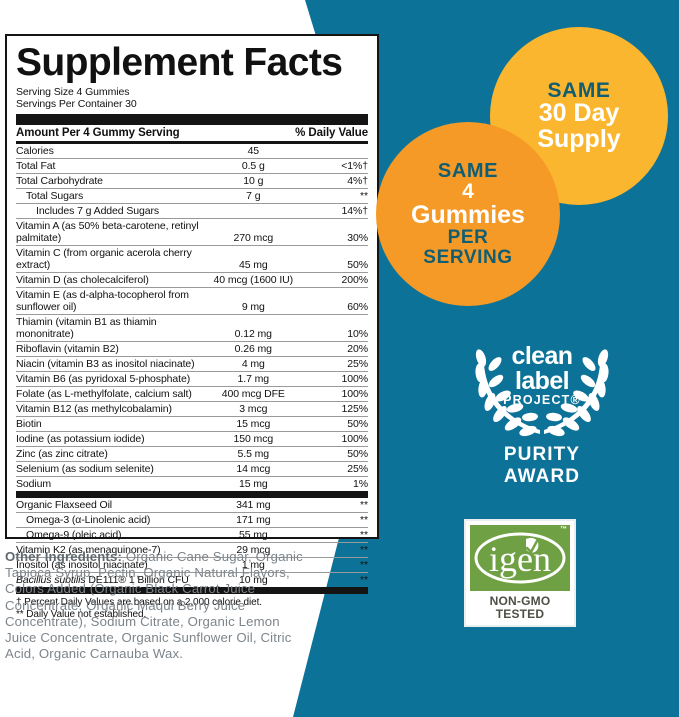 This screenshot has height=717, width=679. Describe the element at coordinates (253, 565) in the screenshot. I see `nutrient-amount: 1 mg` at that location.